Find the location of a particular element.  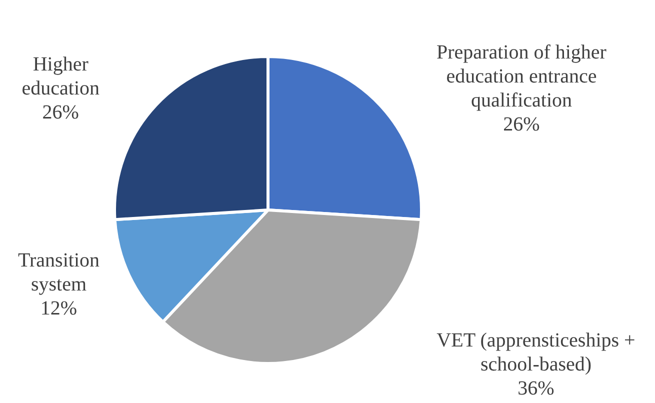

data-label: 36% is located at coordinates (536, 388).